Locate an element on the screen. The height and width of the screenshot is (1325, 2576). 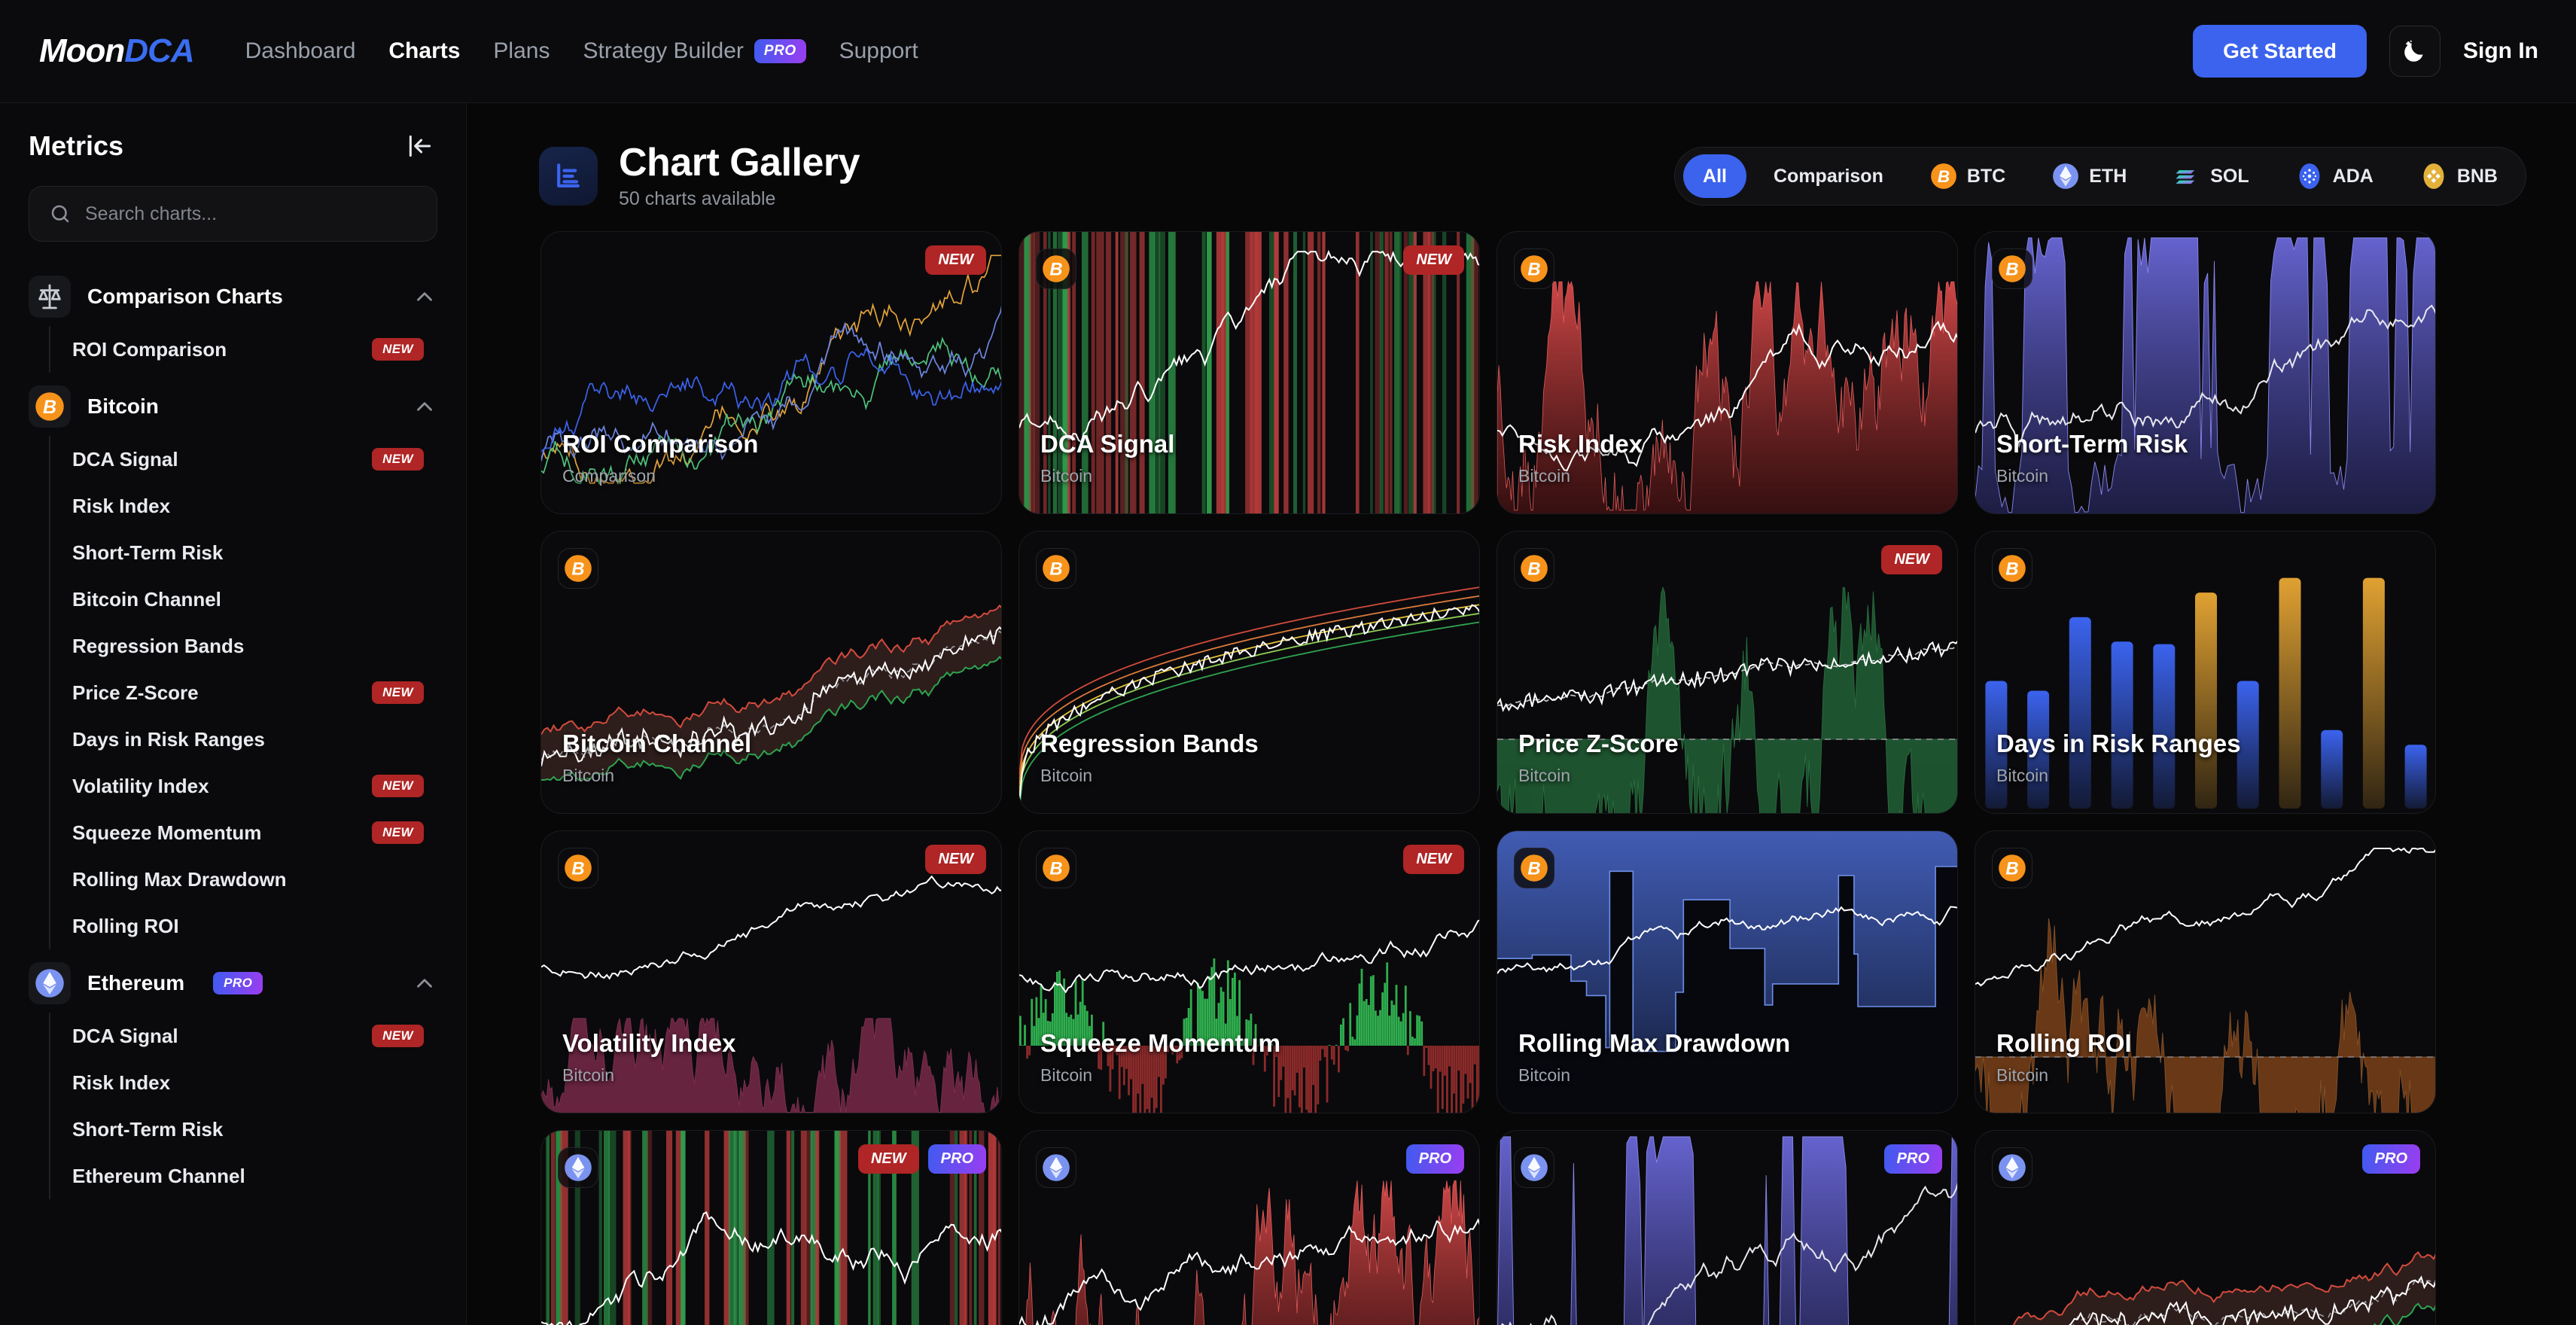
chart-card-text: Price Z-Score Bitcoin is located at coordinates (1598, 758).